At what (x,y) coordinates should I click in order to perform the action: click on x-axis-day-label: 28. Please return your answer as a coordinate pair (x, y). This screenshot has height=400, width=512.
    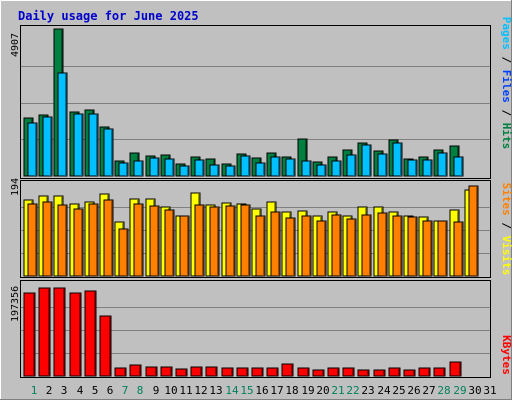
    Looking at the image, I should click on (443, 390).